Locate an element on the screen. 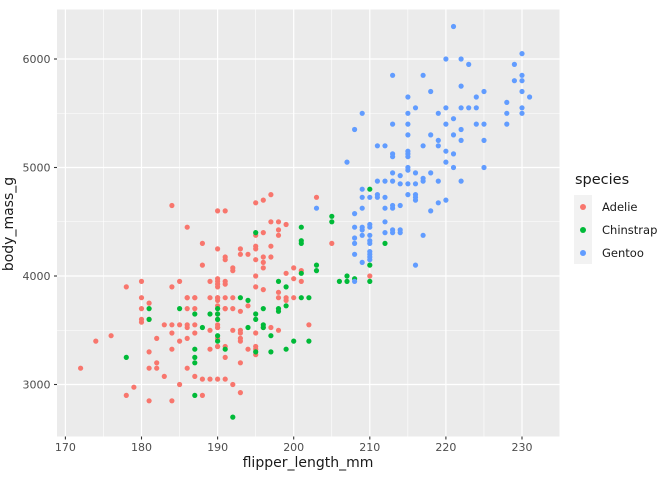 The height and width of the screenshot is (480, 672). legend-label: Chinstrap is located at coordinates (630, 229).